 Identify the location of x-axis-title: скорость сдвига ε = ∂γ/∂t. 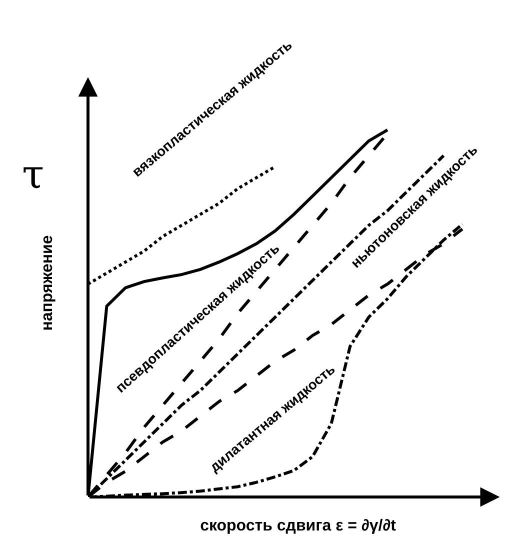
(298, 526).